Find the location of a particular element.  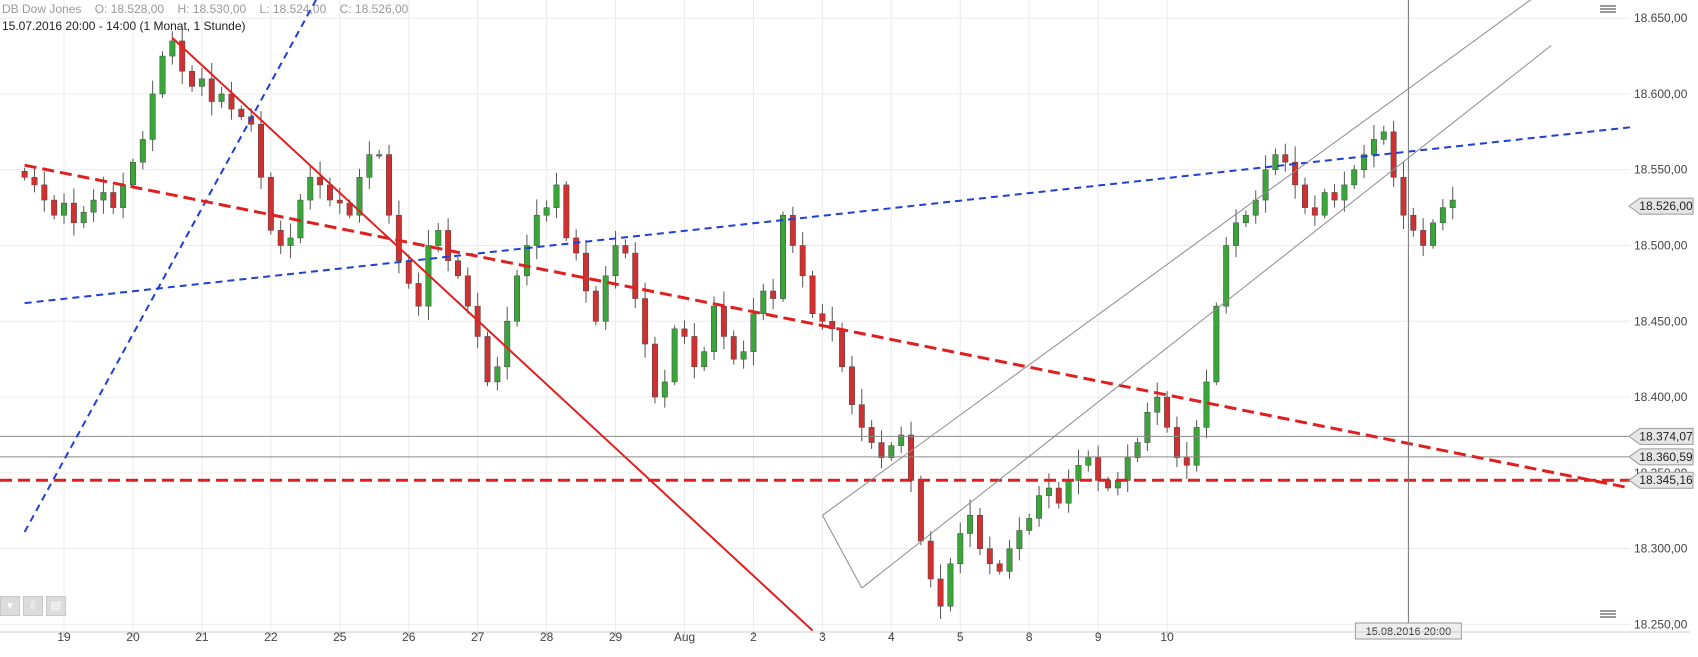

y-tick-label: 18.550,00 is located at coordinates (1661, 170).